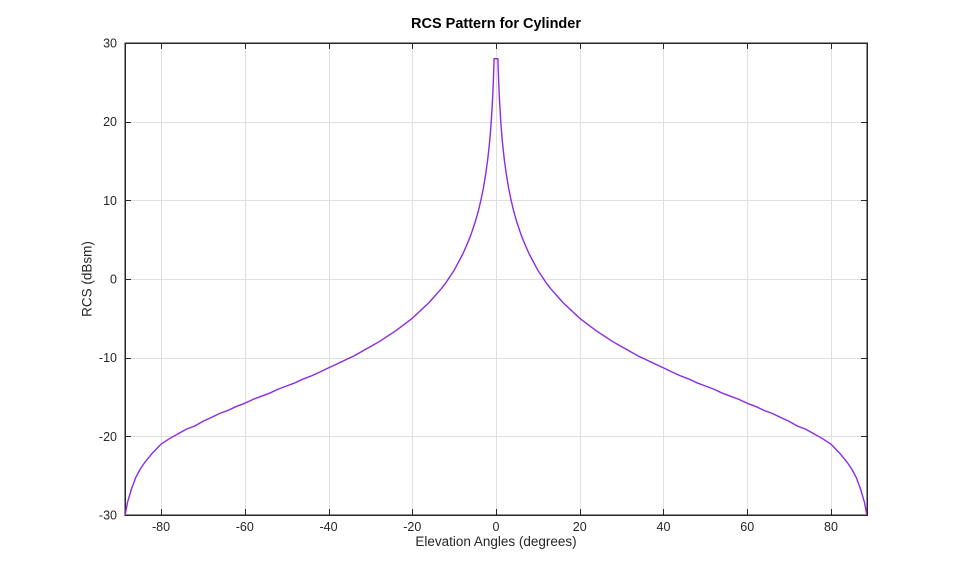  What do you see at coordinates (580, 527) in the screenshot?
I see `x-tick-label: 20` at bounding box center [580, 527].